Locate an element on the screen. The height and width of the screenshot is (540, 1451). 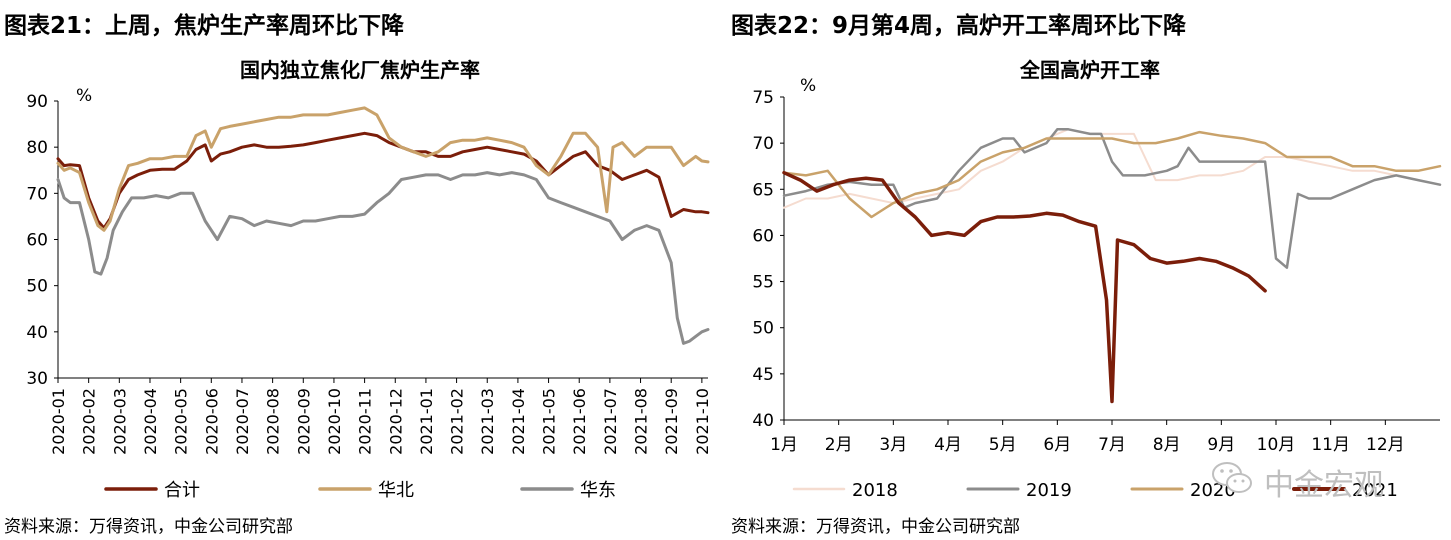
left-x-tick-label: 2021-03 is located at coordinates (487, 421).